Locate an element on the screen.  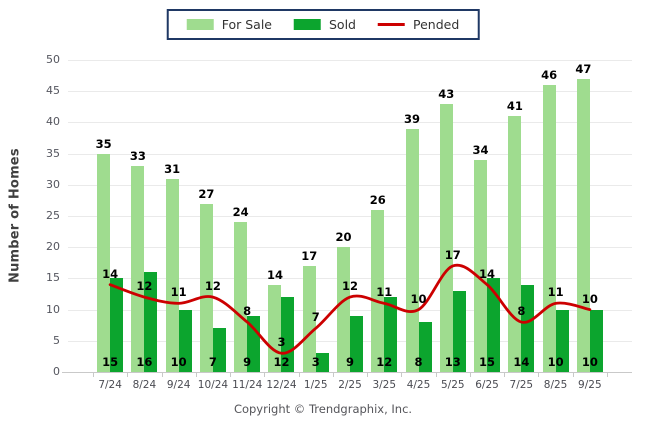
x-axis-line is located at coordinates (347, 372).